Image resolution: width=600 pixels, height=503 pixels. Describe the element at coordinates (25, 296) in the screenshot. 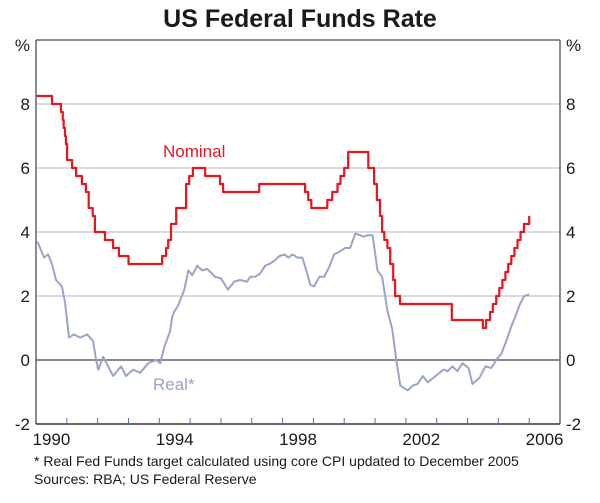

I see `y-tick-label-left: 2` at that location.